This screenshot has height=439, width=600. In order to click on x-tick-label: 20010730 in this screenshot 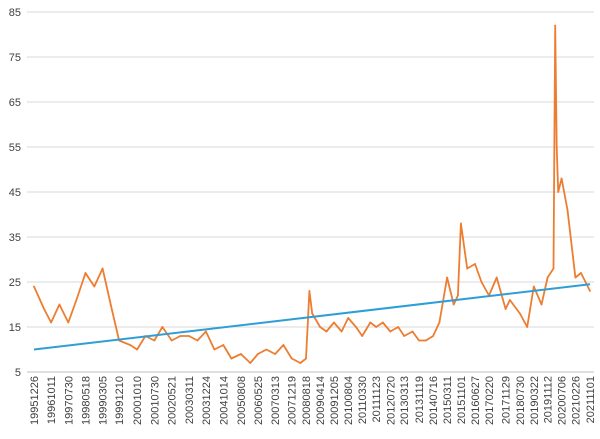, I will do `click(155, 400)`.